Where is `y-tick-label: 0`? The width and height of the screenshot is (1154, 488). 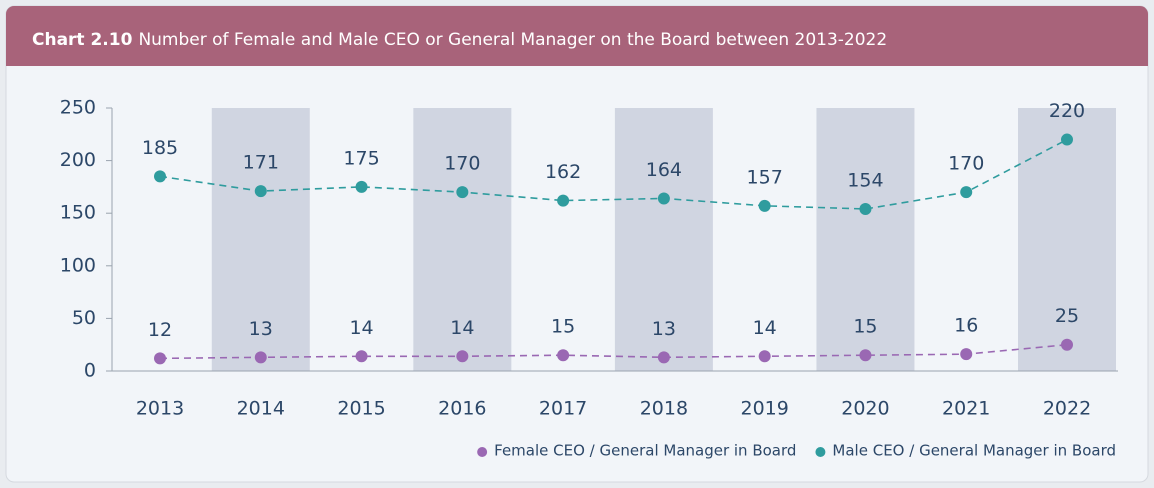
y-tick-label: 0 is located at coordinates (90, 371).